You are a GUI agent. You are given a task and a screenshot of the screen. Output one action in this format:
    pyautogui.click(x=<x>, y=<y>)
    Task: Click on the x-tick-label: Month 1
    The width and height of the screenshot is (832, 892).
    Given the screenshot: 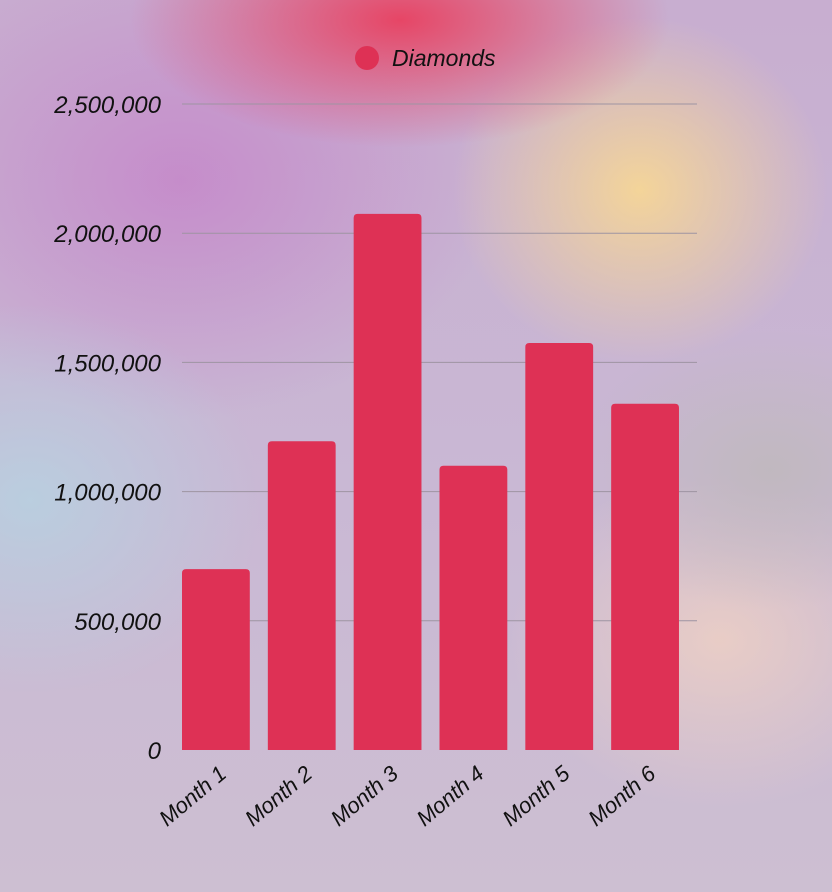 What is the action you would take?
    pyautogui.click(x=192, y=796)
    